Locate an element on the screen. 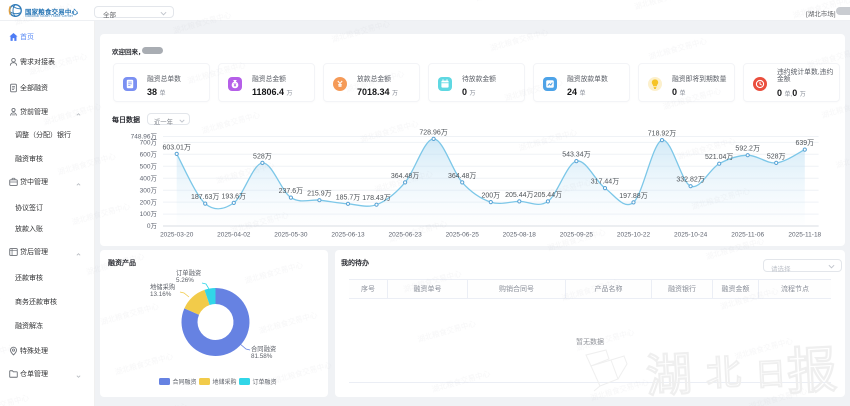  svg-text: 13.16% is located at coordinates (161, 294).